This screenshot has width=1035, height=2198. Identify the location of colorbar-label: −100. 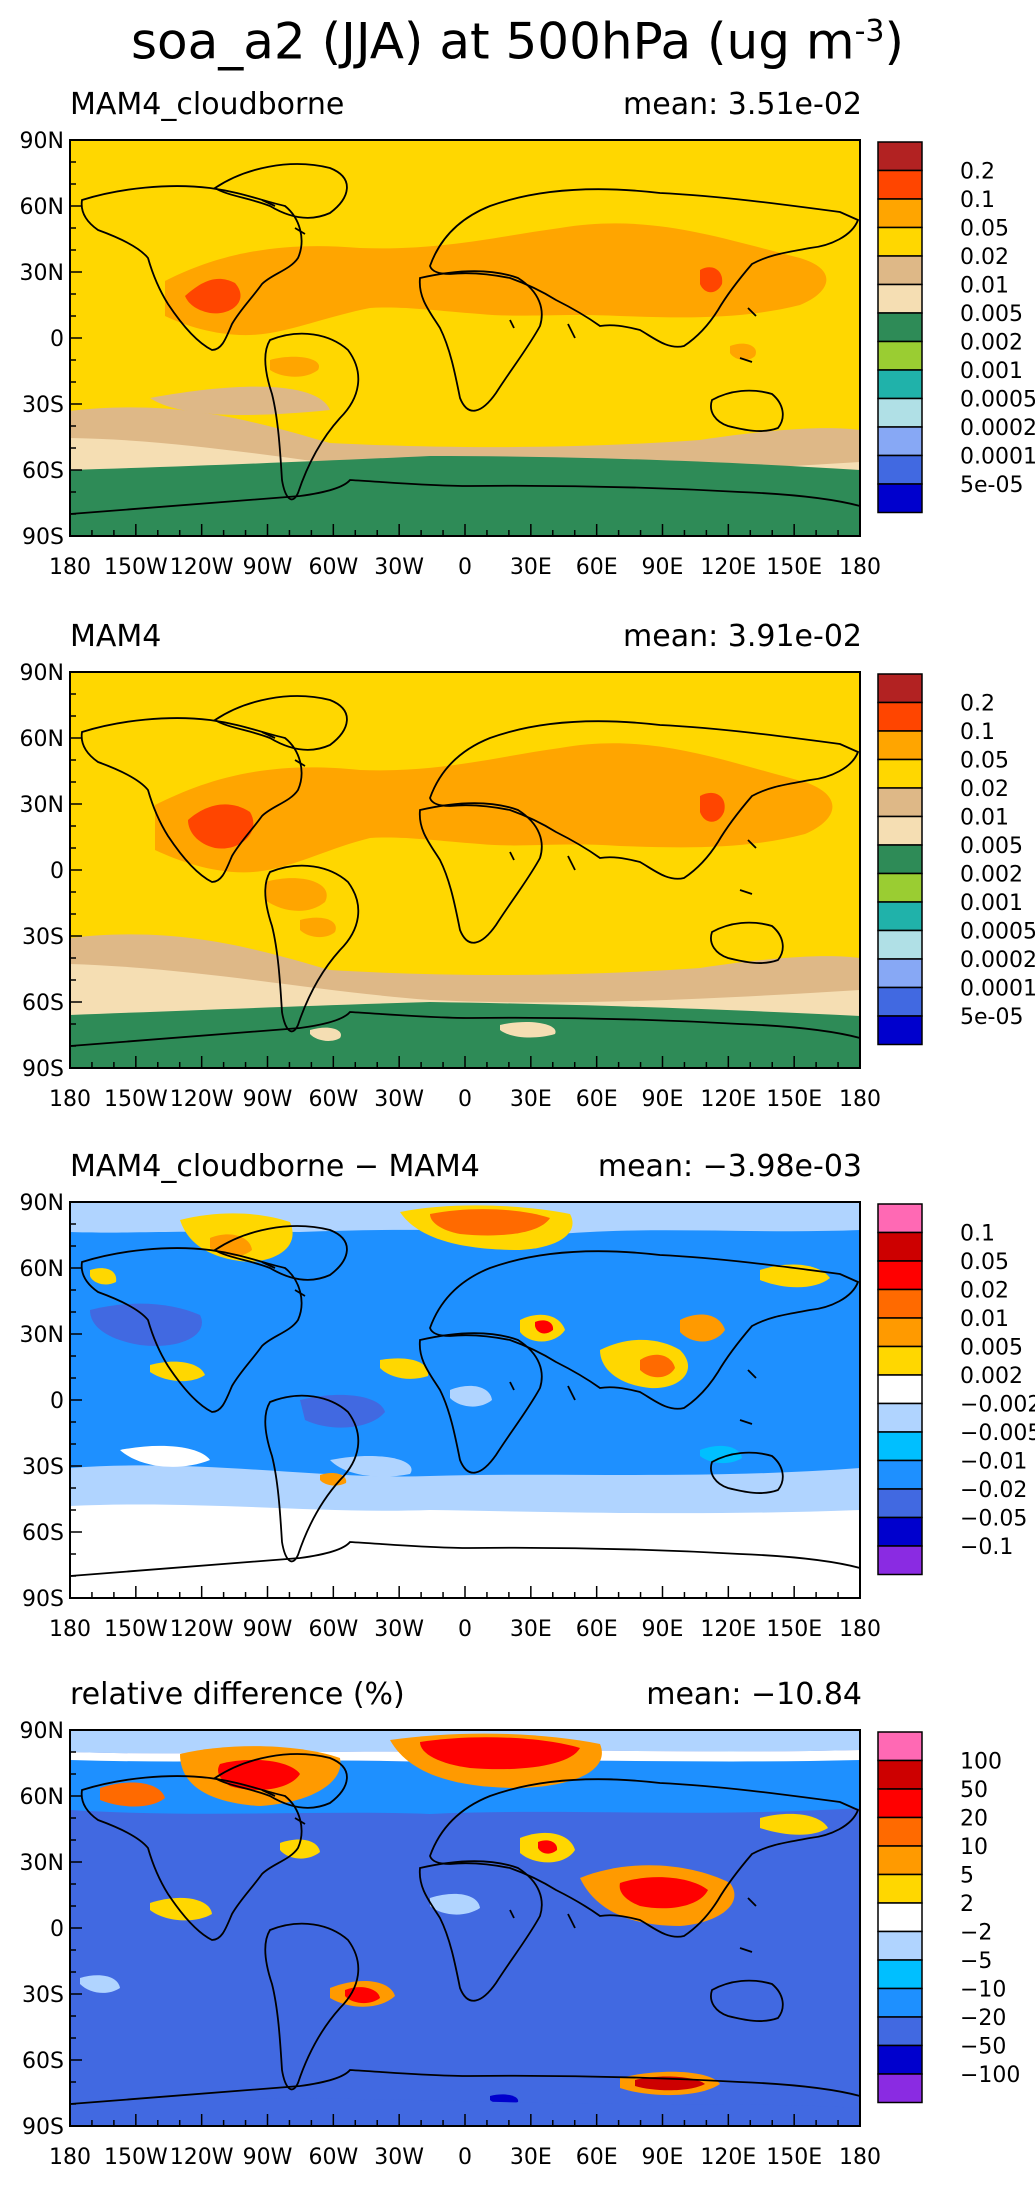
(990, 2075).